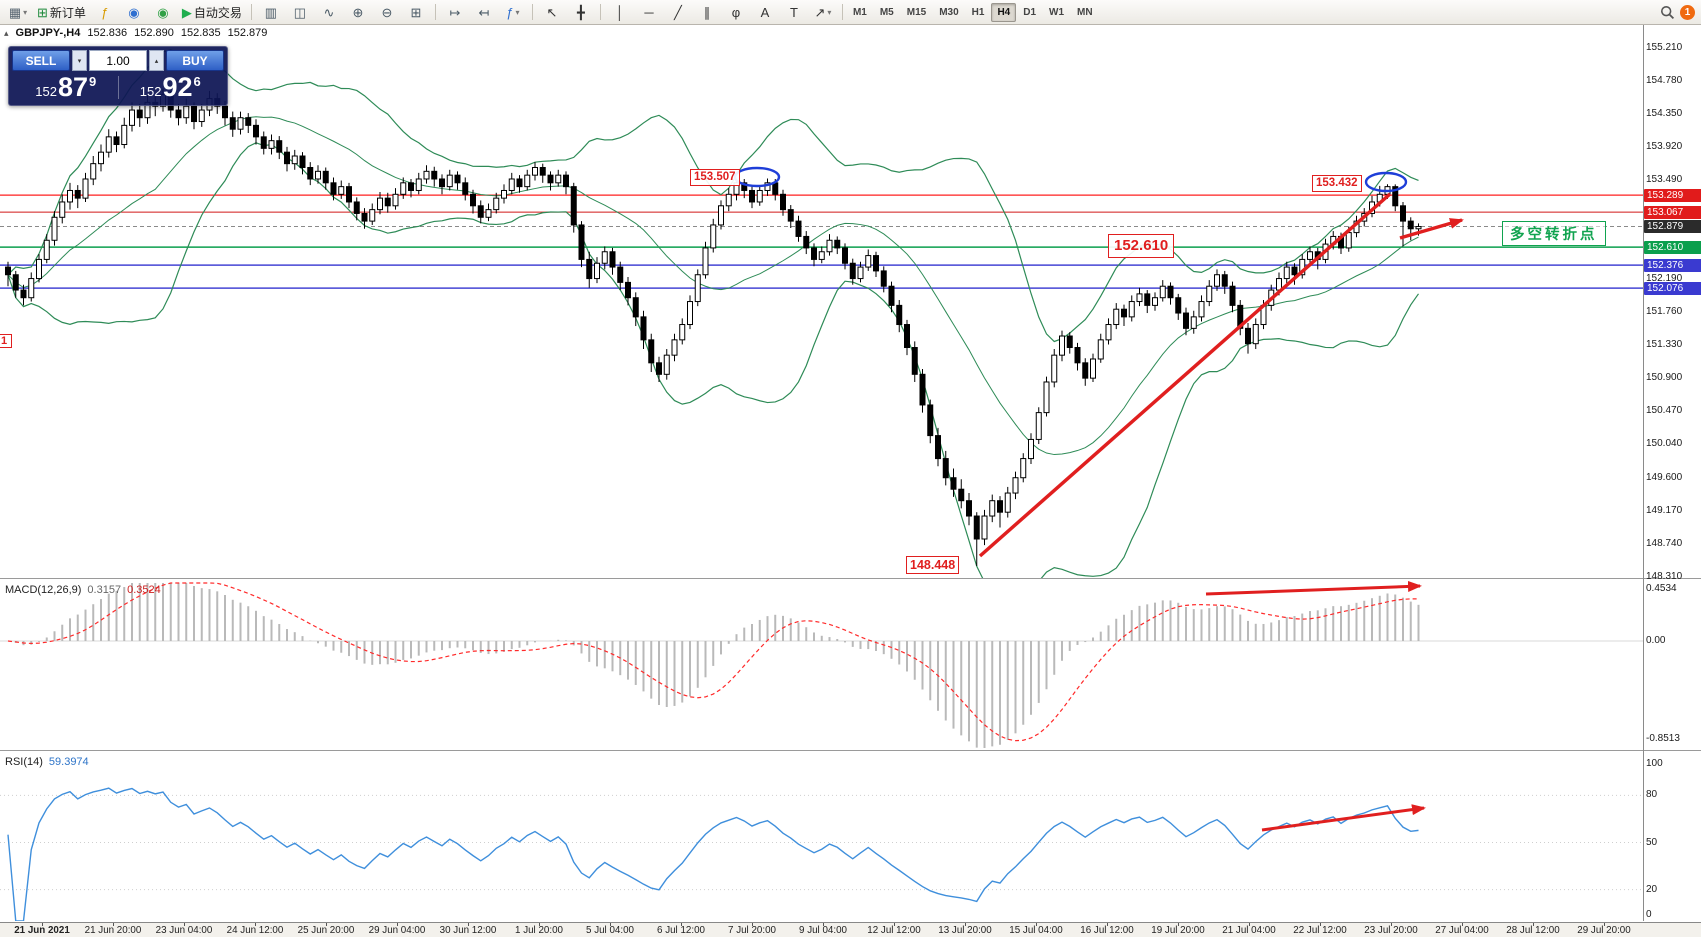 This screenshot has height=937, width=1701. Describe the element at coordinates (484, 12) in the screenshot. I see `chart-shift-icon: ↤` at that location.